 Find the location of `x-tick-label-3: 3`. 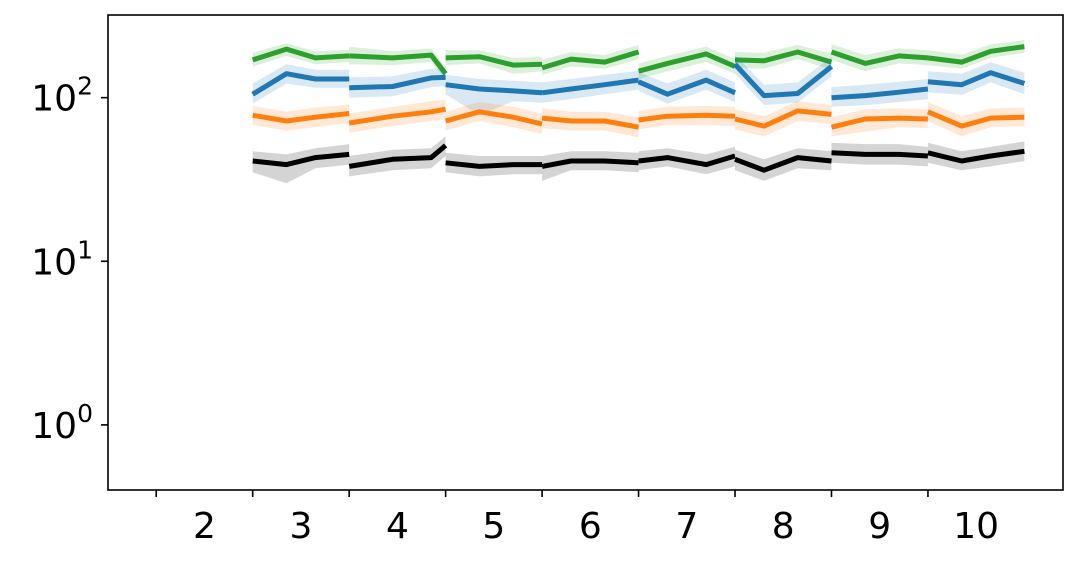

x-tick-label-3: 3 is located at coordinates (300, 526).